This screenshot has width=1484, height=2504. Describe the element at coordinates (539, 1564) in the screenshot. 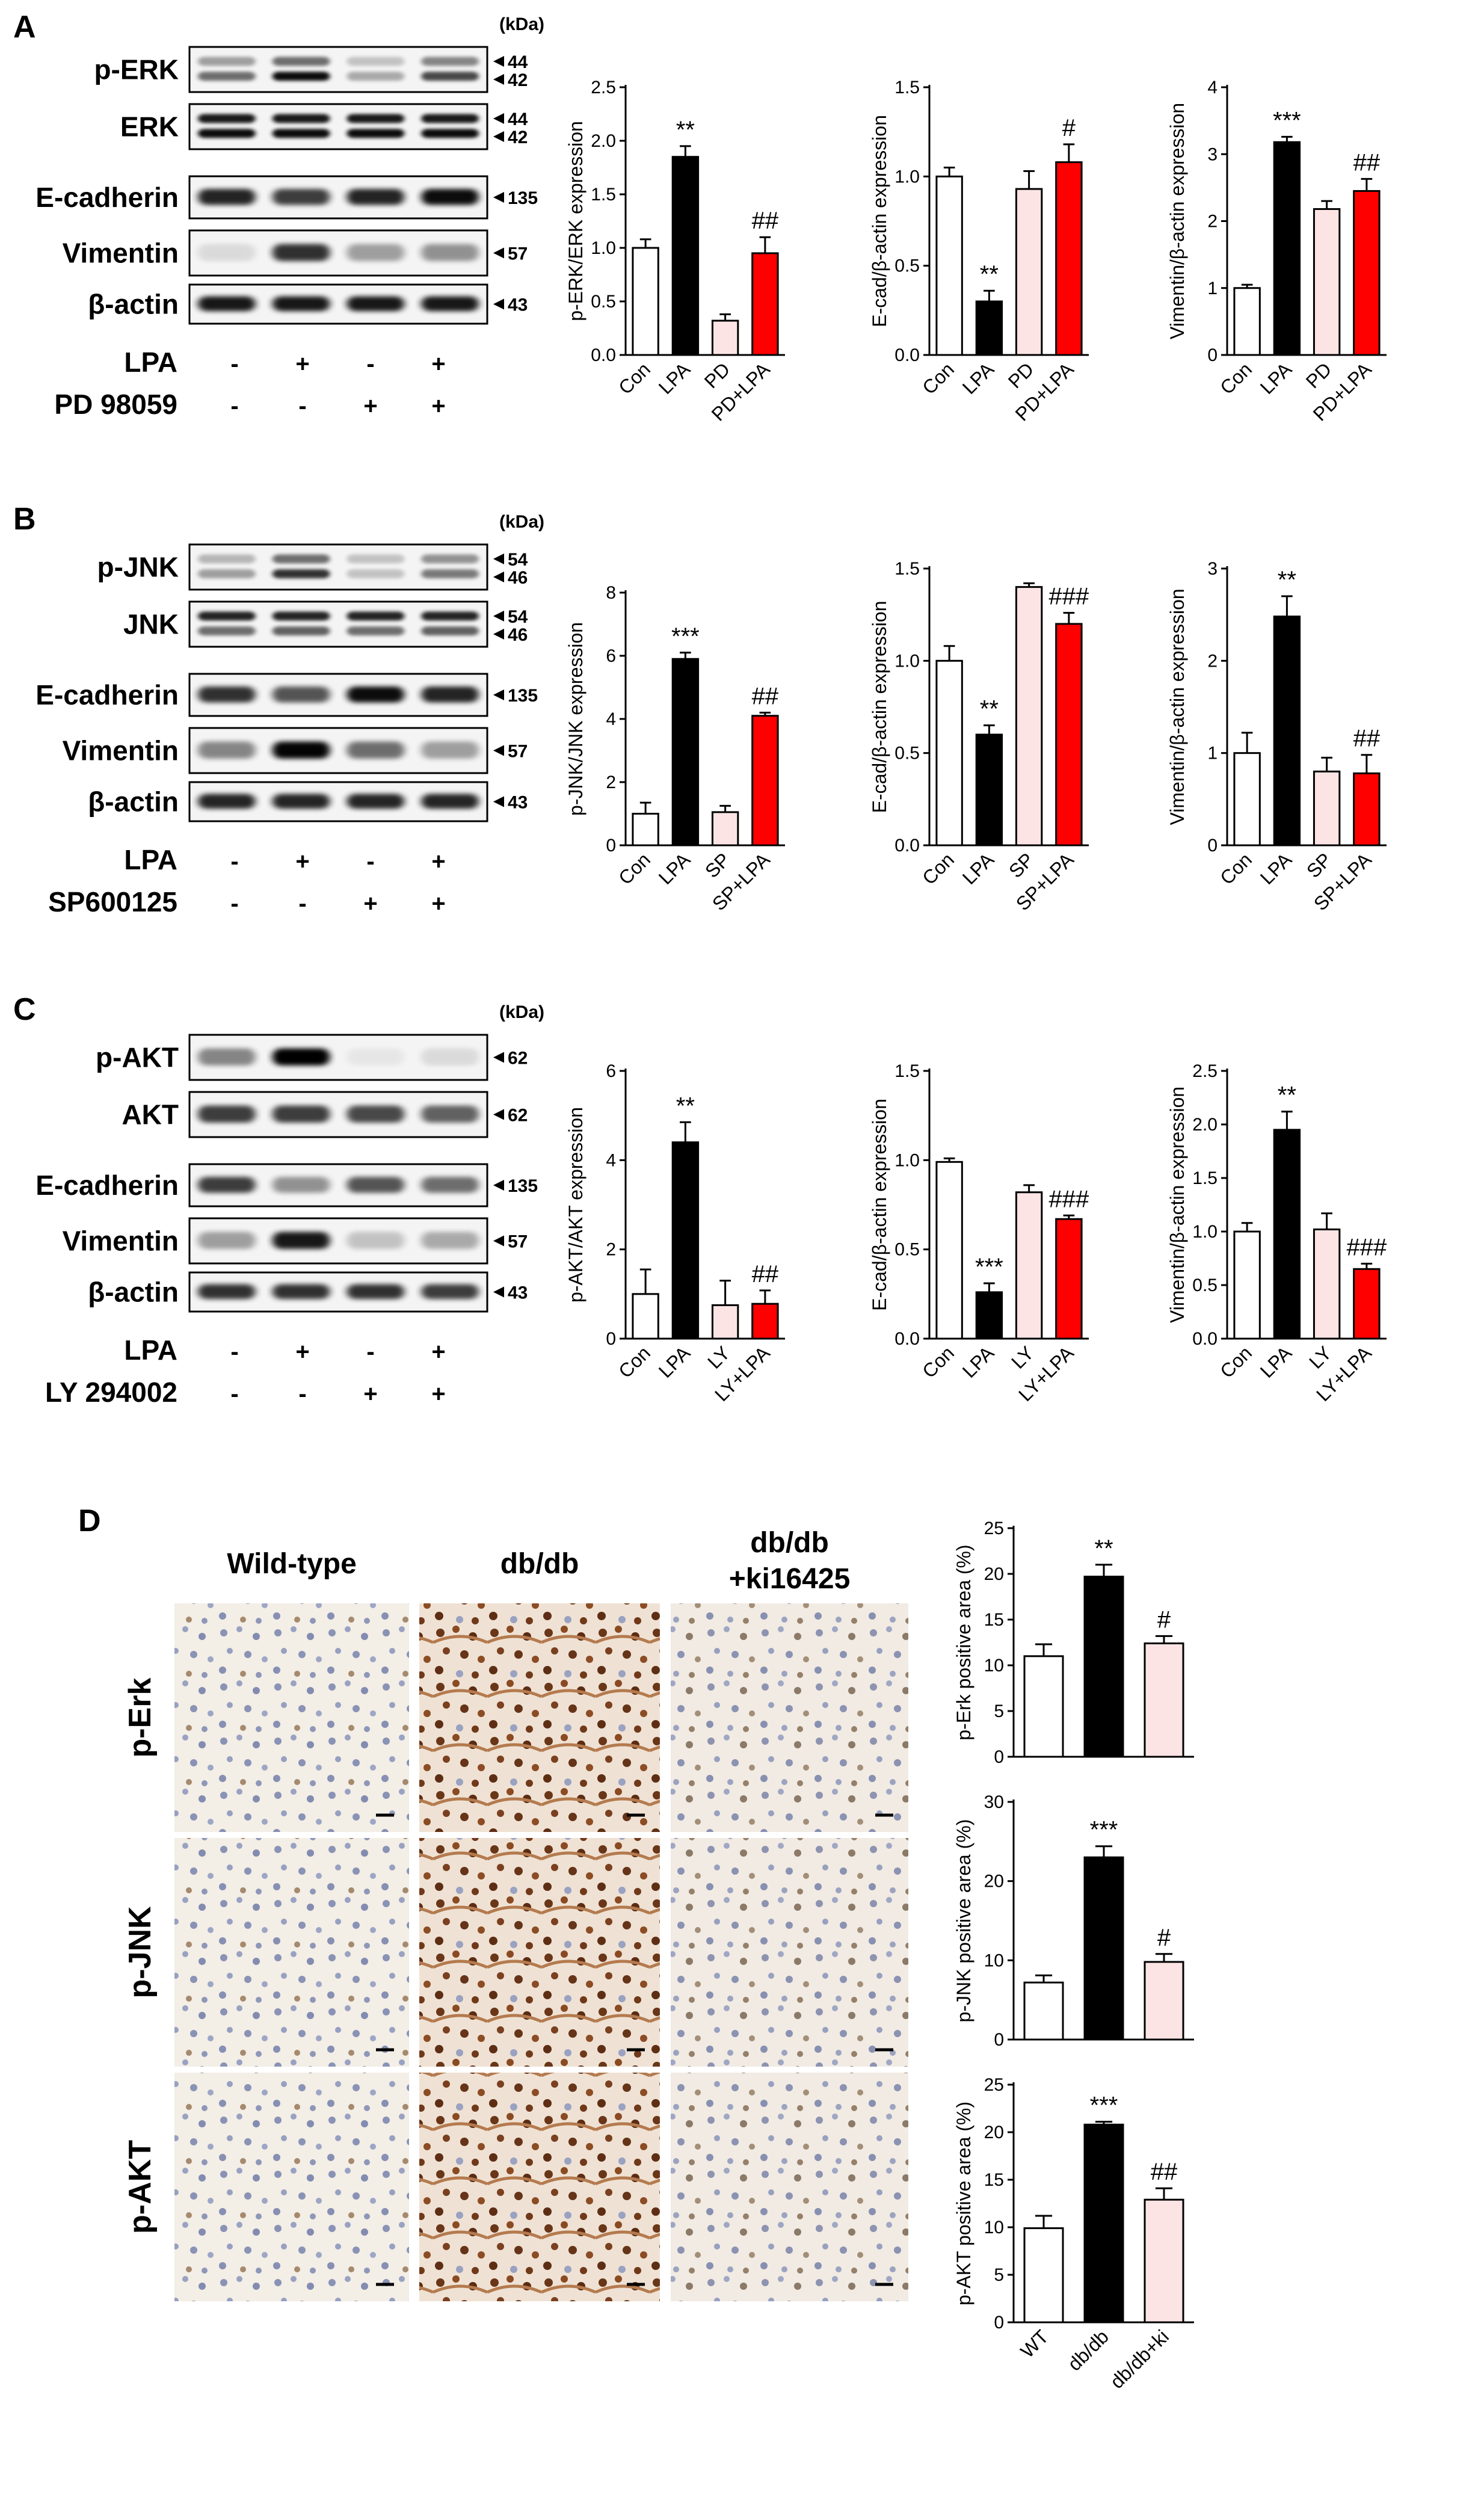

I see `histology-column-db-db: db/db` at that location.